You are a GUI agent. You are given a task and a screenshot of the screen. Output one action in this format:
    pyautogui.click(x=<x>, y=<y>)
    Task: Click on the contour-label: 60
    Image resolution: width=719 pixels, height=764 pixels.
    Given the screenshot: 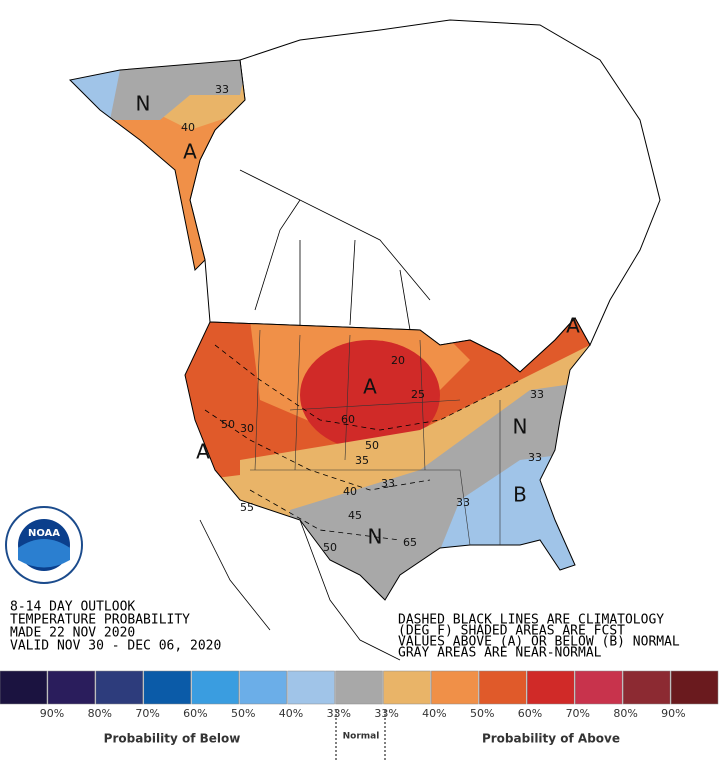 What is the action you would take?
    pyautogui.click(x=348, y=419)
    